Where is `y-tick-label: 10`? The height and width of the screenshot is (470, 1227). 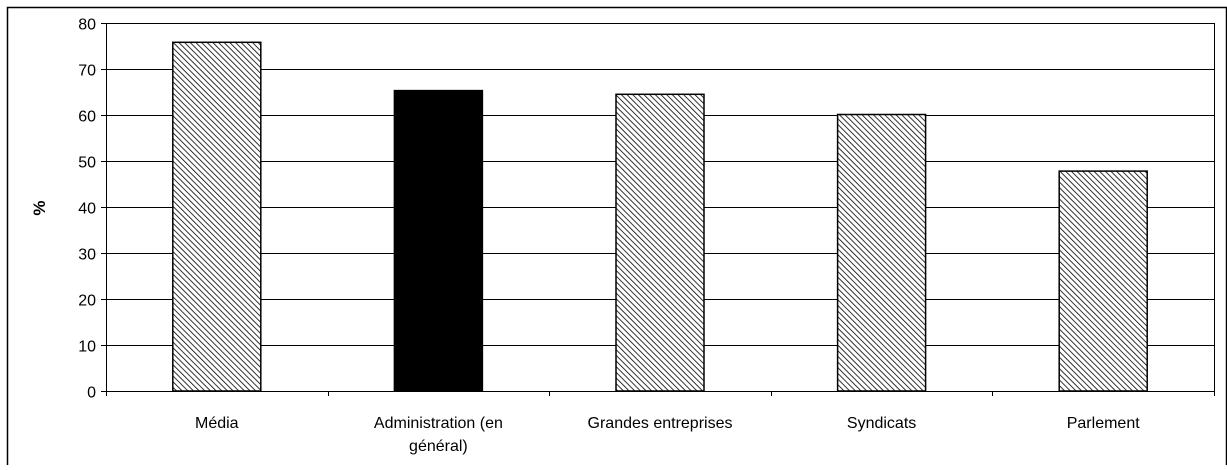 y-tick-label: 10 is located at coordinates (87, 347).